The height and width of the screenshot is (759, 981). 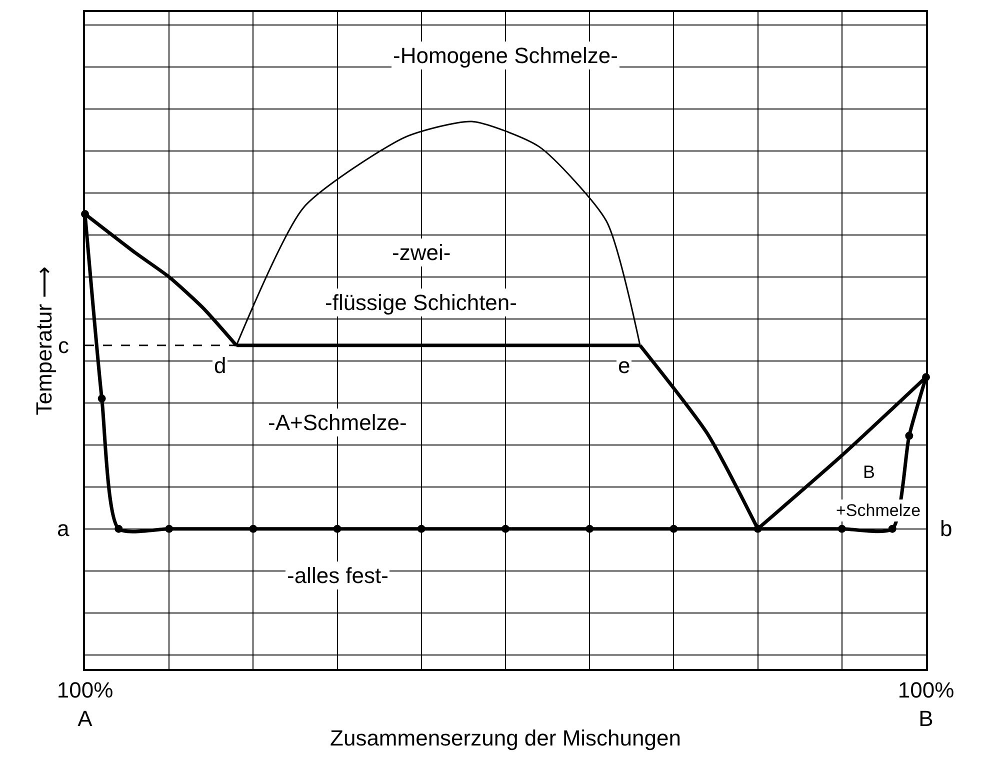 I want to click on annotation: d, so click(x=220, y=365).